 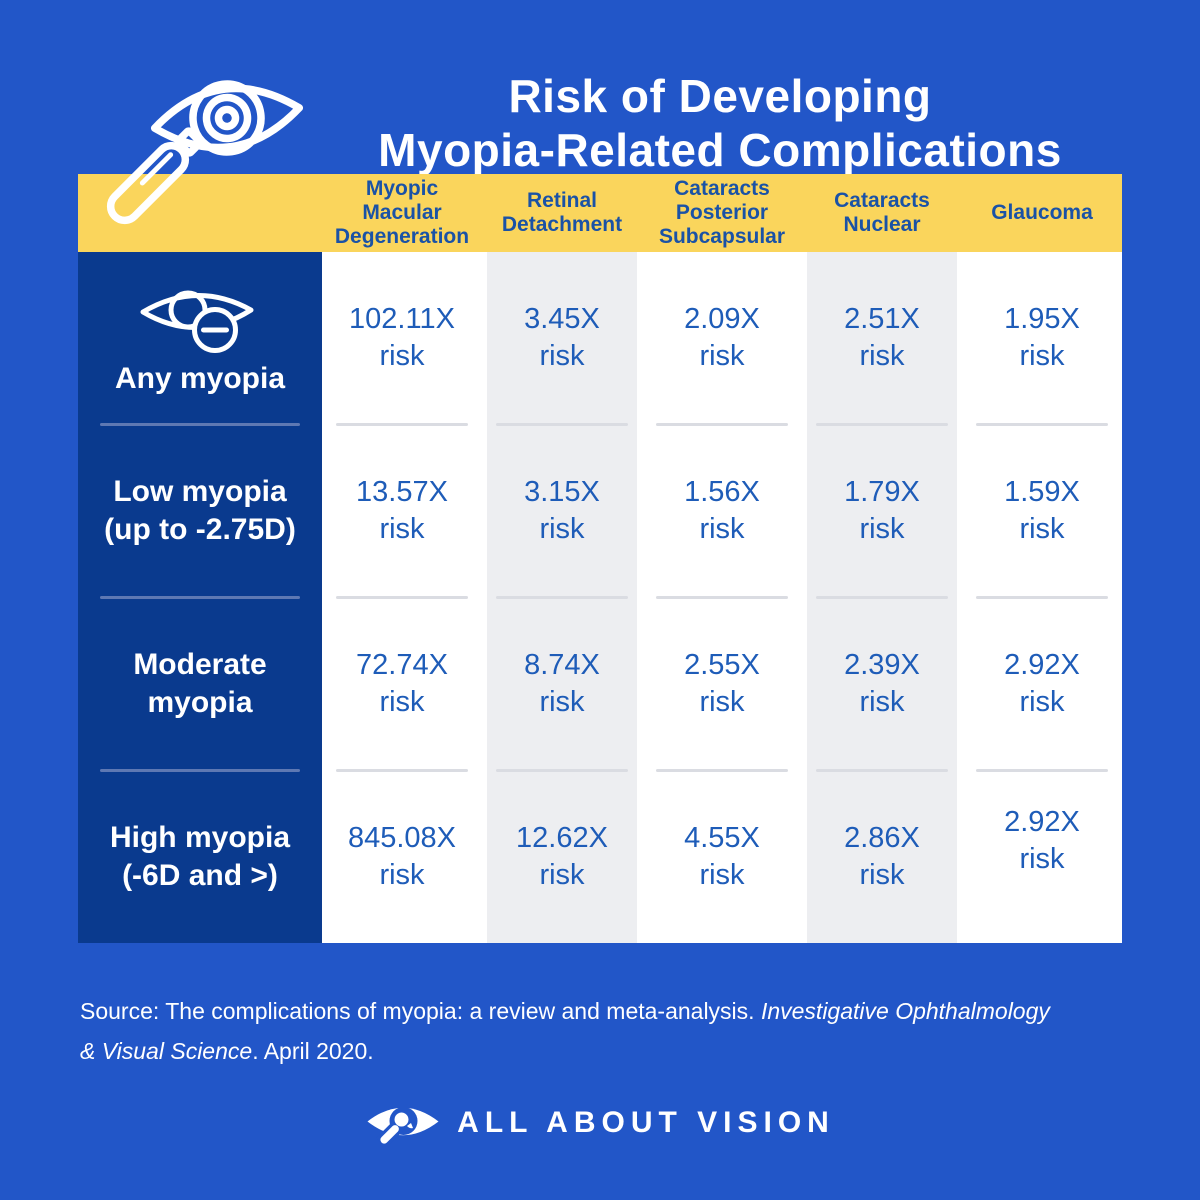 I want to click on risk-value: 12.62X, so click(x=562, y=837).